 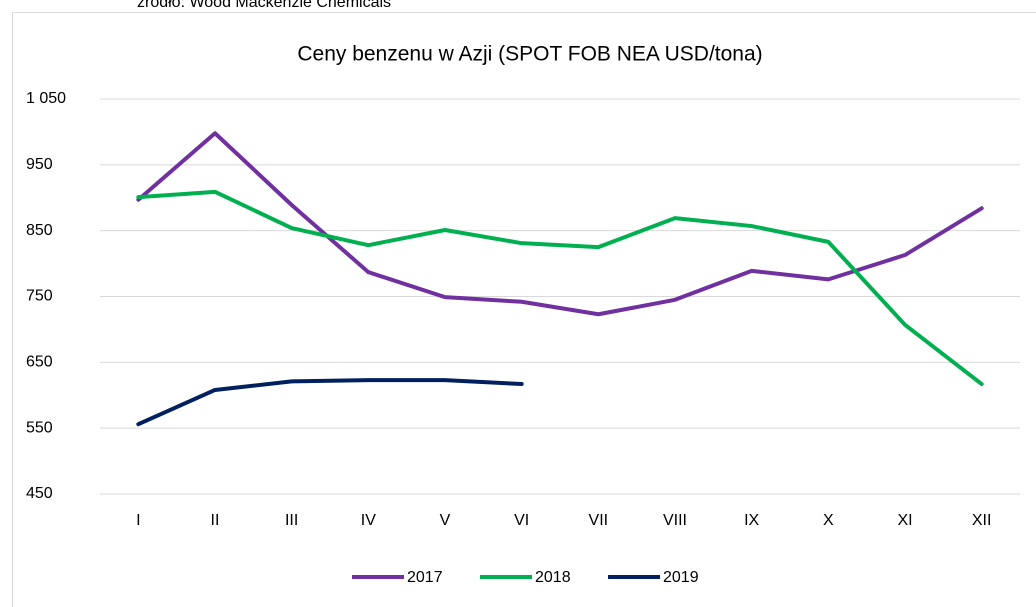 I want to click on x-tick-label: VII, so click(x=599, y=520).